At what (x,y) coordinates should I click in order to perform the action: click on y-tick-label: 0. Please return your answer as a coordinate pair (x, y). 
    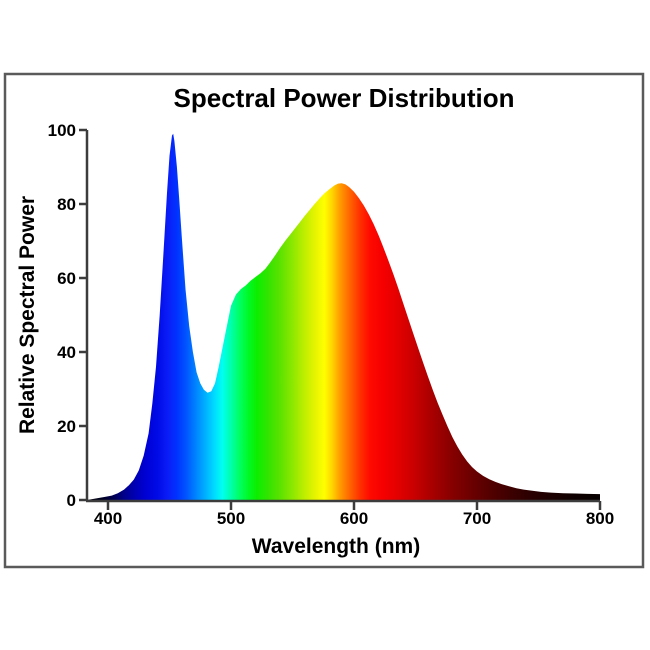
    Looking at the image, I should click on (71, 500).